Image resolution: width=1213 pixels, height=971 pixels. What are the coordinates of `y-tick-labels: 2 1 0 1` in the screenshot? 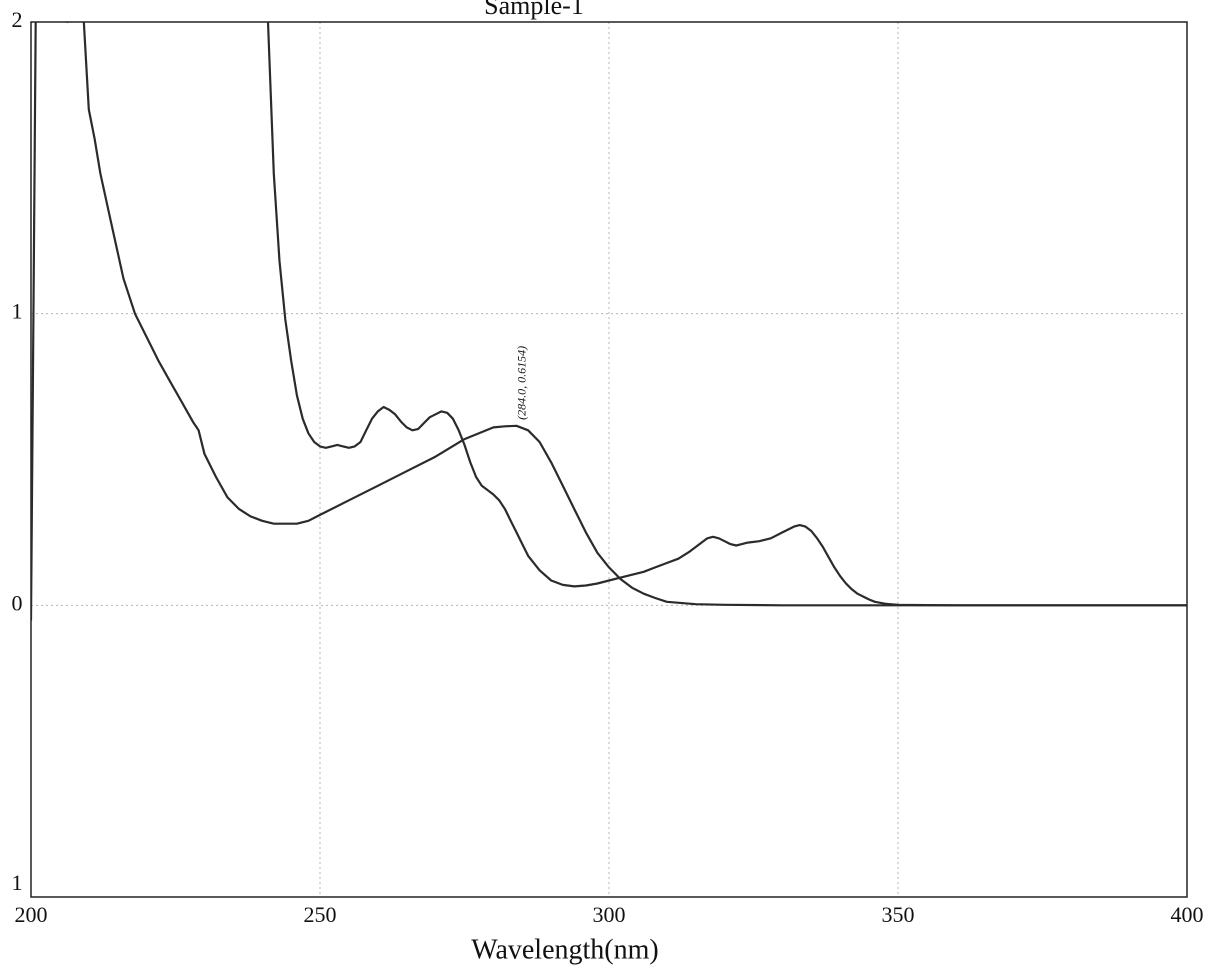 It's located at (17, 451).